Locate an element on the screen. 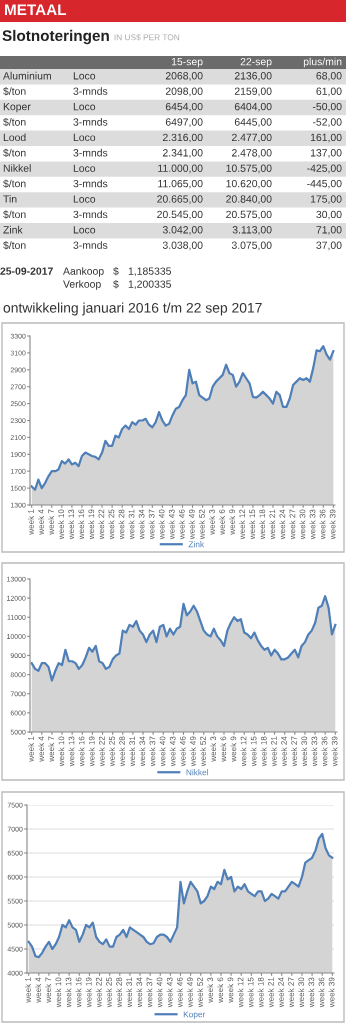 This screenshot has height=1024, width=346. text: 175,00 is located at coordinates (326, 199).